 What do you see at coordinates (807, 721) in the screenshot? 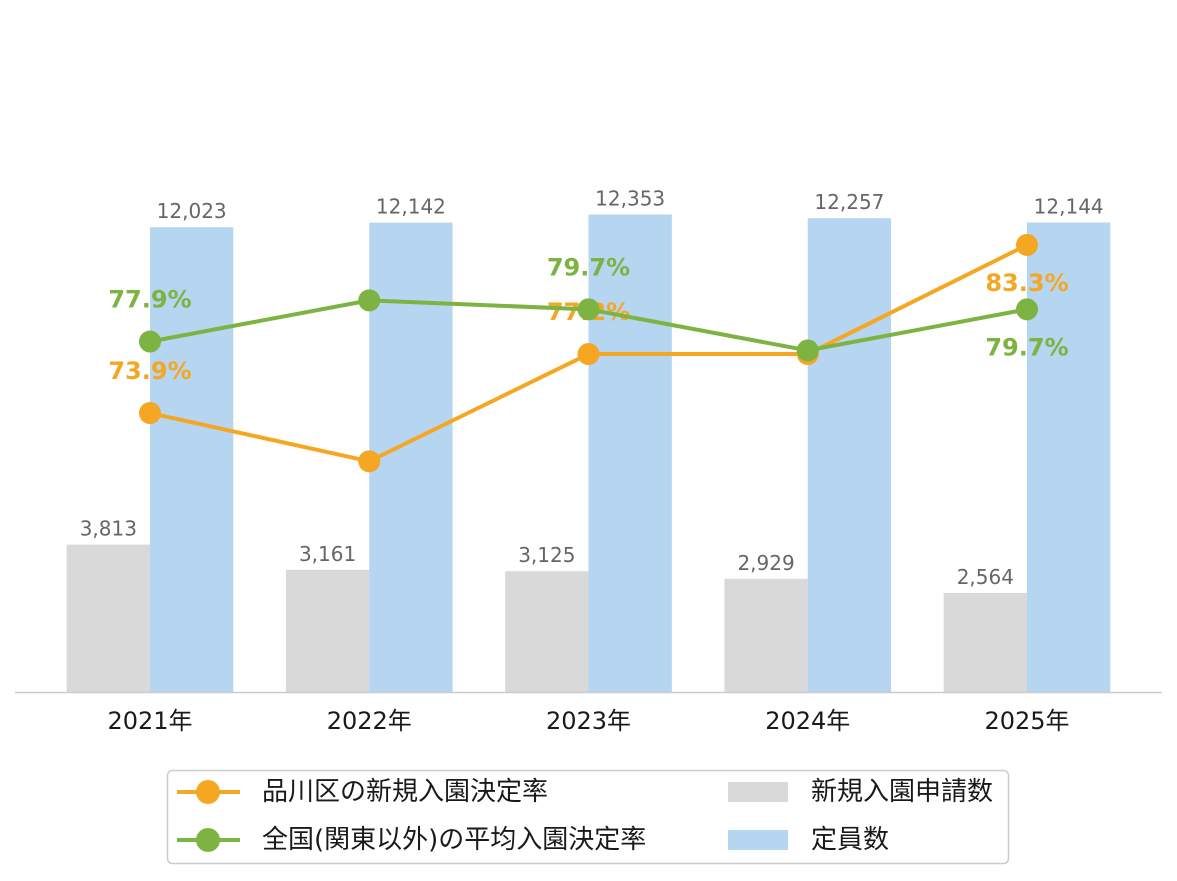
I see `x-tick-label-2024: 2024年` at bounding box center [807, 721].